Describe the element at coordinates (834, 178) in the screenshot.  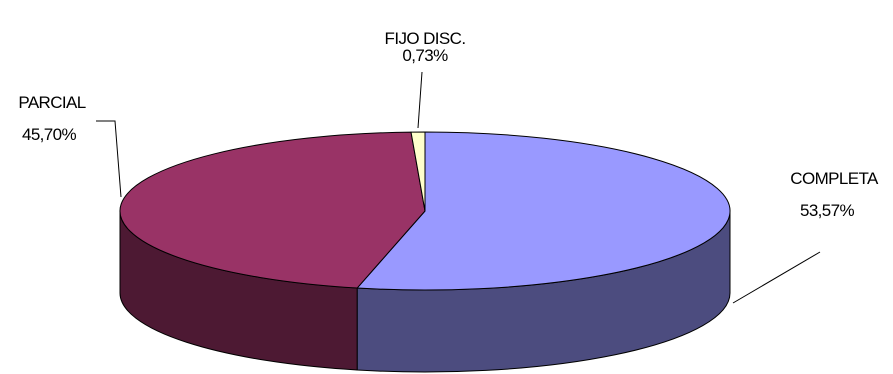
I see `slice-label-completa: COMPLETA` at that location.